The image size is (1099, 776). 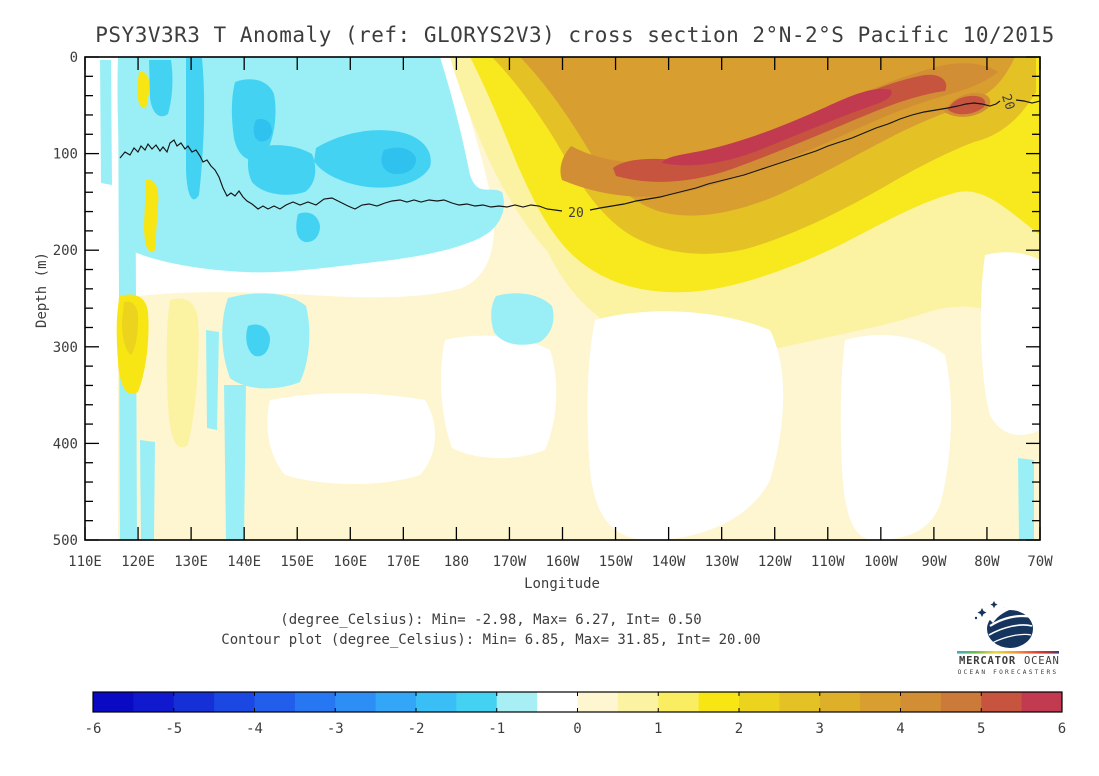 I want to click on x-tick-label: 170E, so click(x=403, y=562).